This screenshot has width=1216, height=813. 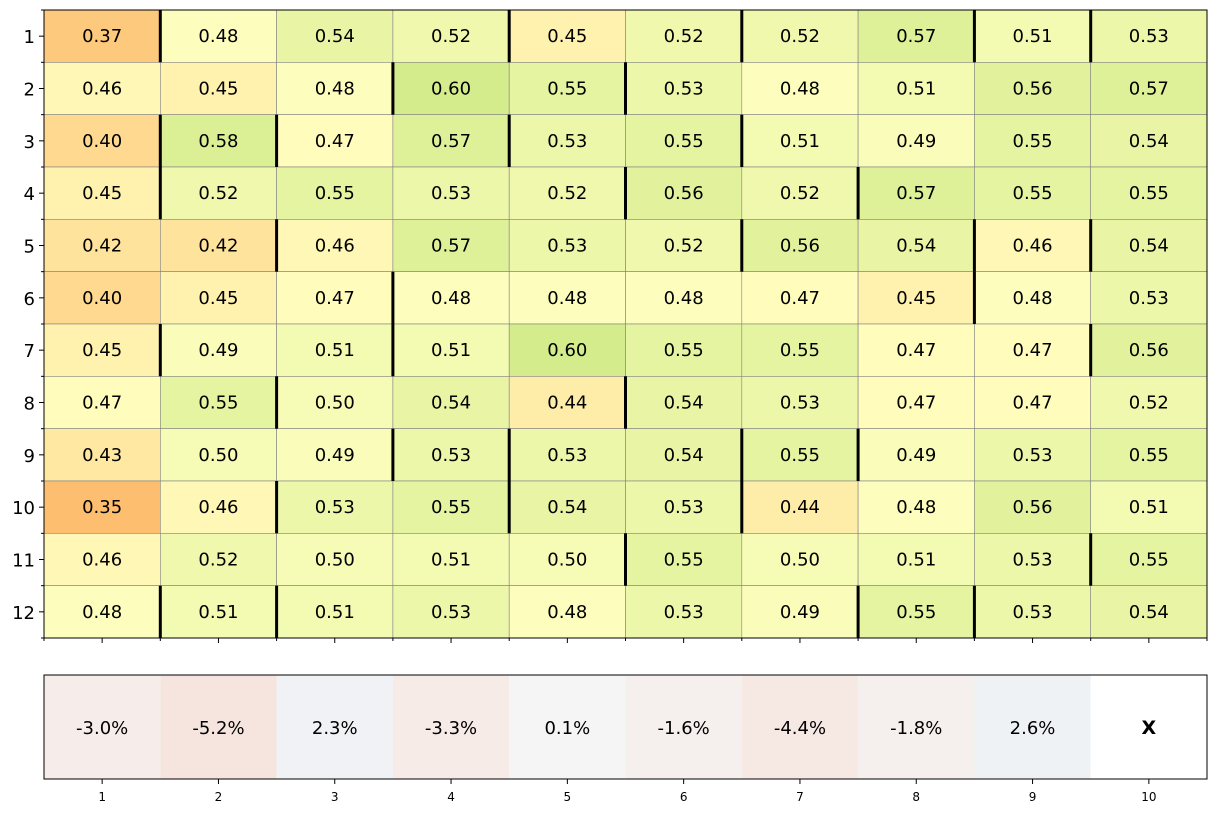 I want to click on y-tick-label: 3, so click(x=29, y=142).